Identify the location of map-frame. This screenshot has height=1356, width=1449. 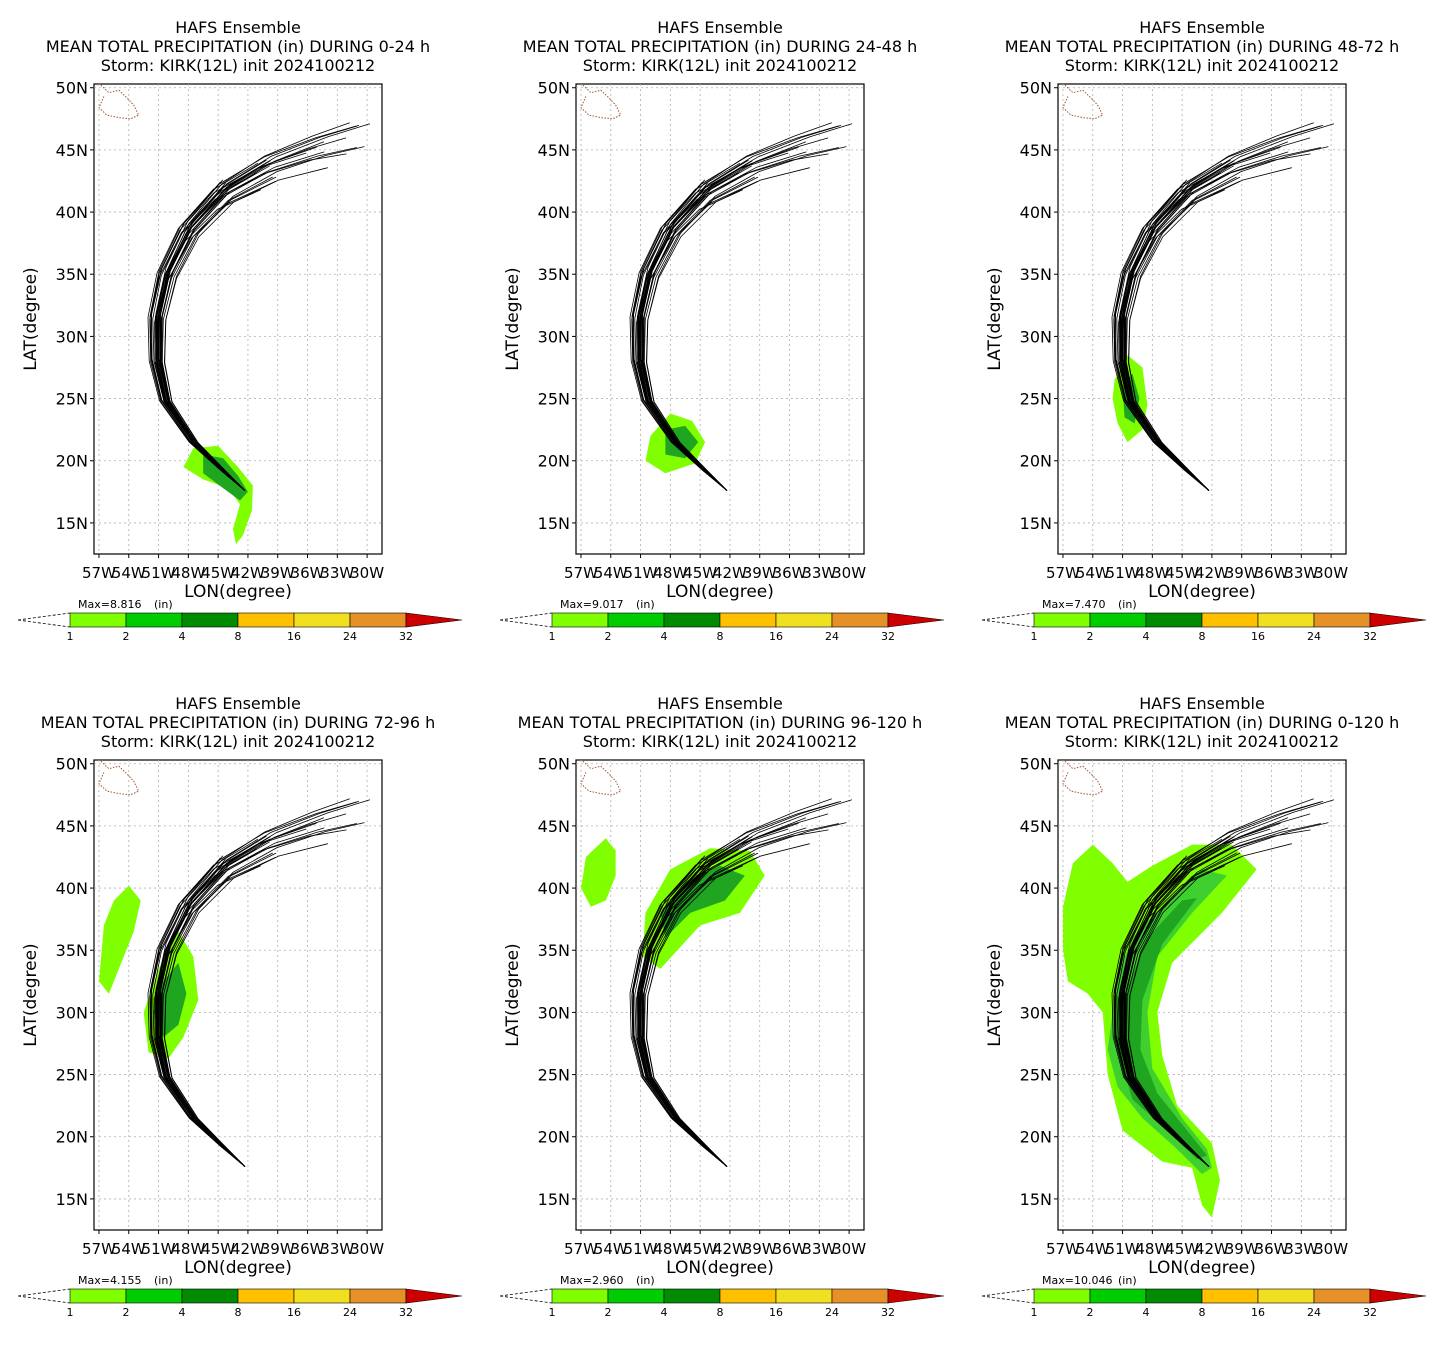
(238, 995).